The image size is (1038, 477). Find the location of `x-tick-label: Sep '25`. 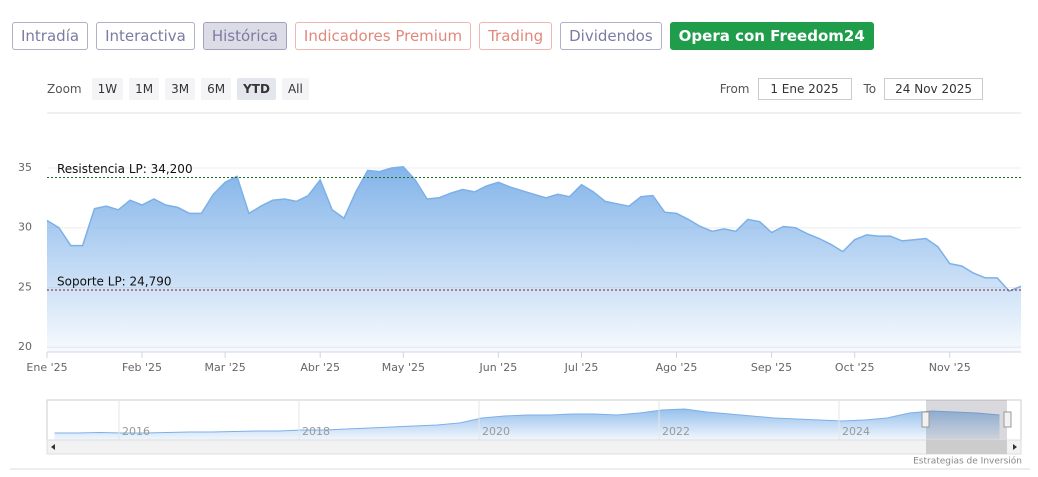

x-tick-label: Sep '25 is located at coordinates (771, 367).